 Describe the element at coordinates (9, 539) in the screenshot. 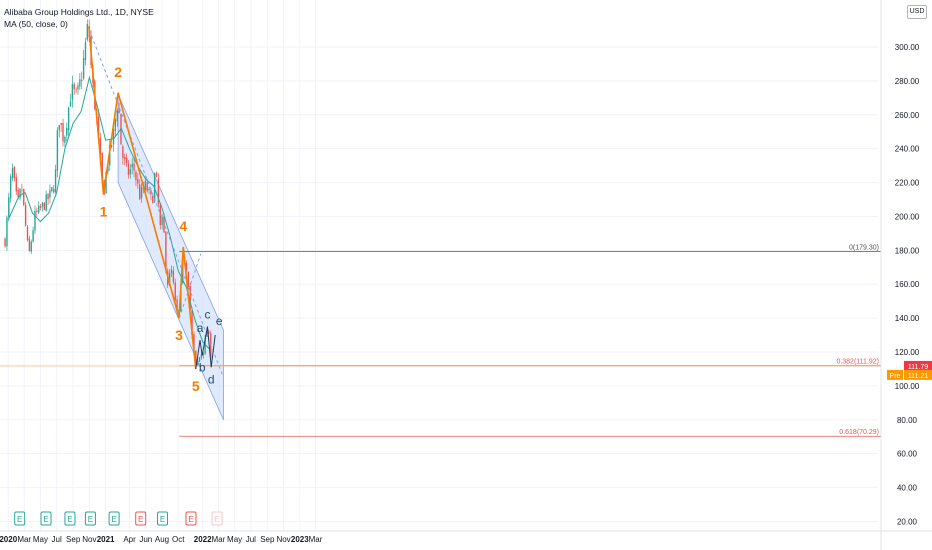

I see `x-tick-label: 2020` at that location.